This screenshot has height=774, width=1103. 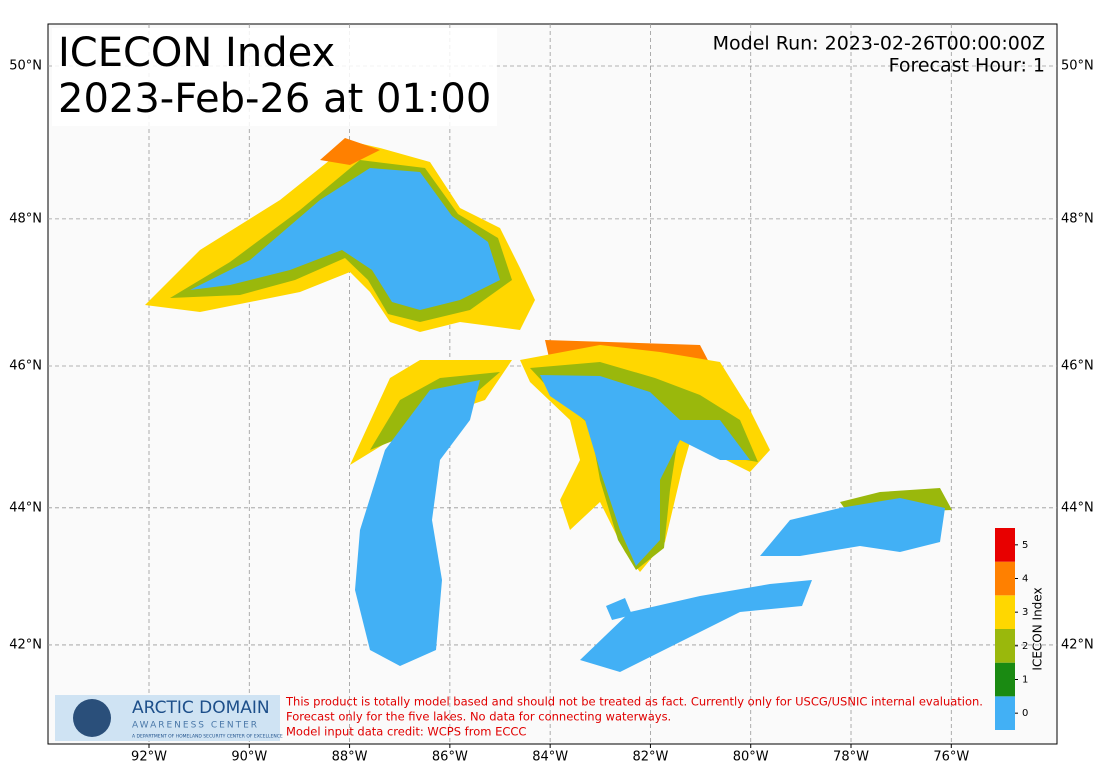 I want to click on colorbar-tick-label: 3, so click(x=1025, y=612).